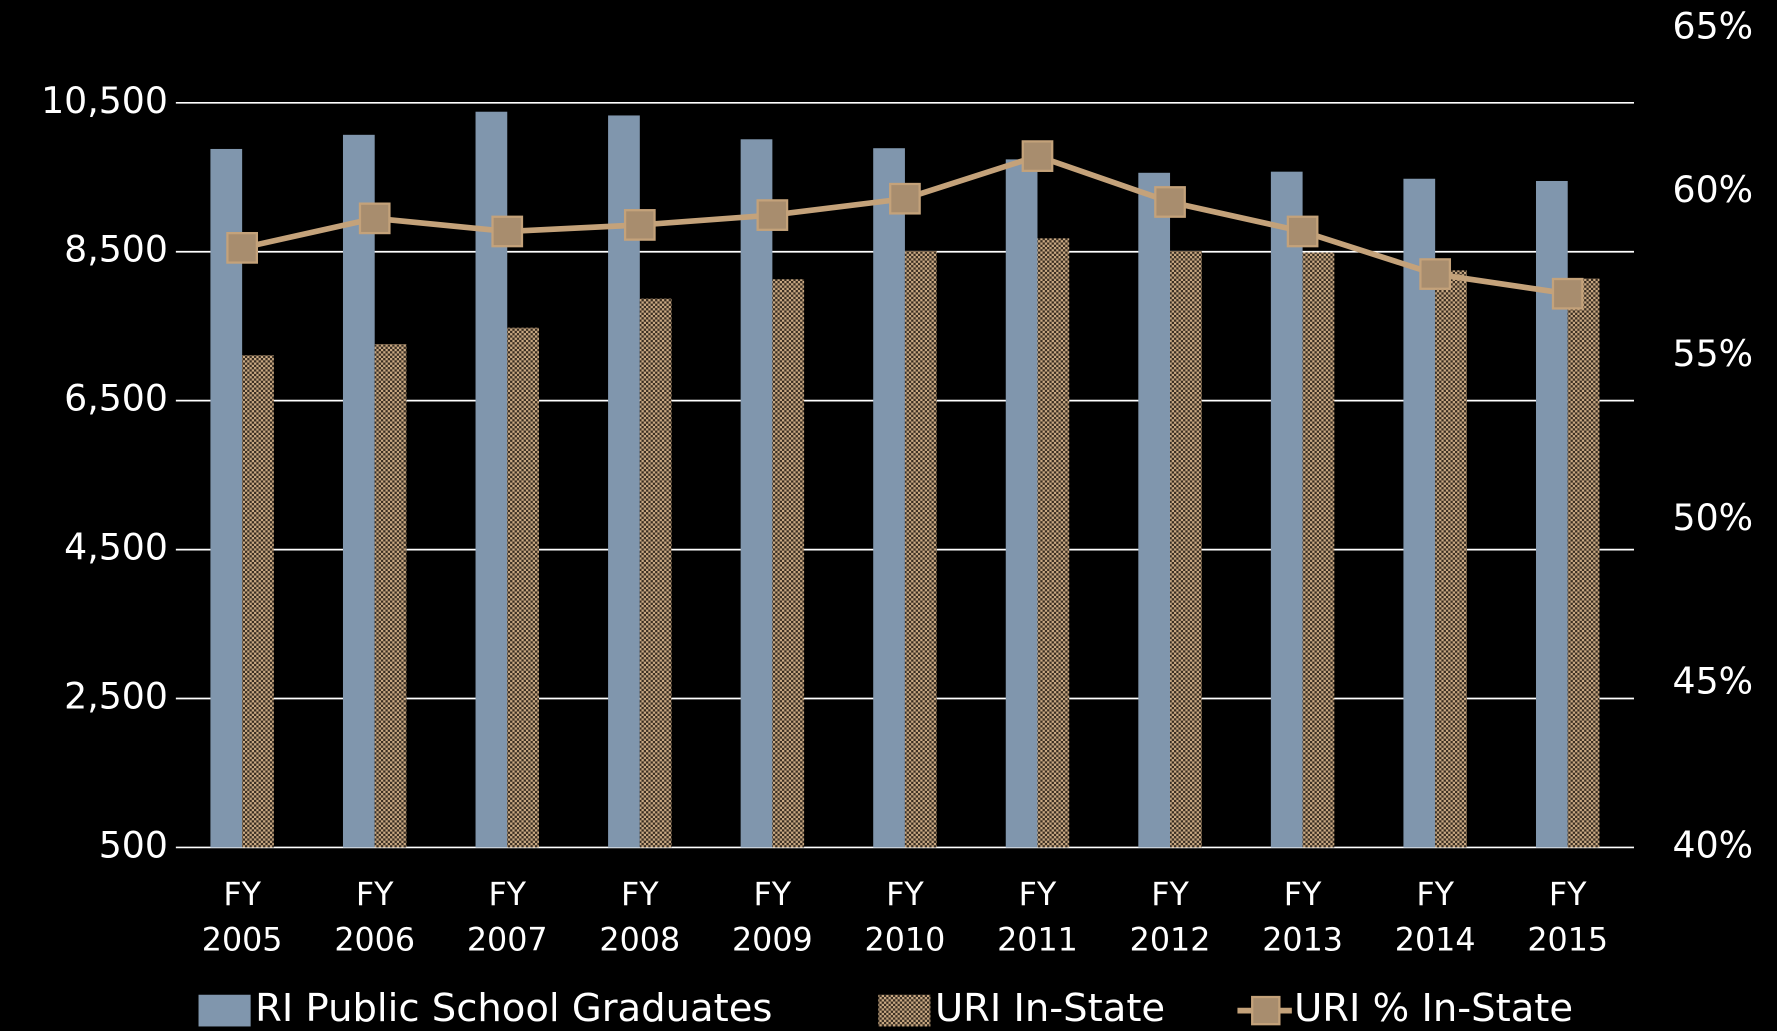  I want to click on x-tick-label-box: FY 2014, so click(1435, 917).